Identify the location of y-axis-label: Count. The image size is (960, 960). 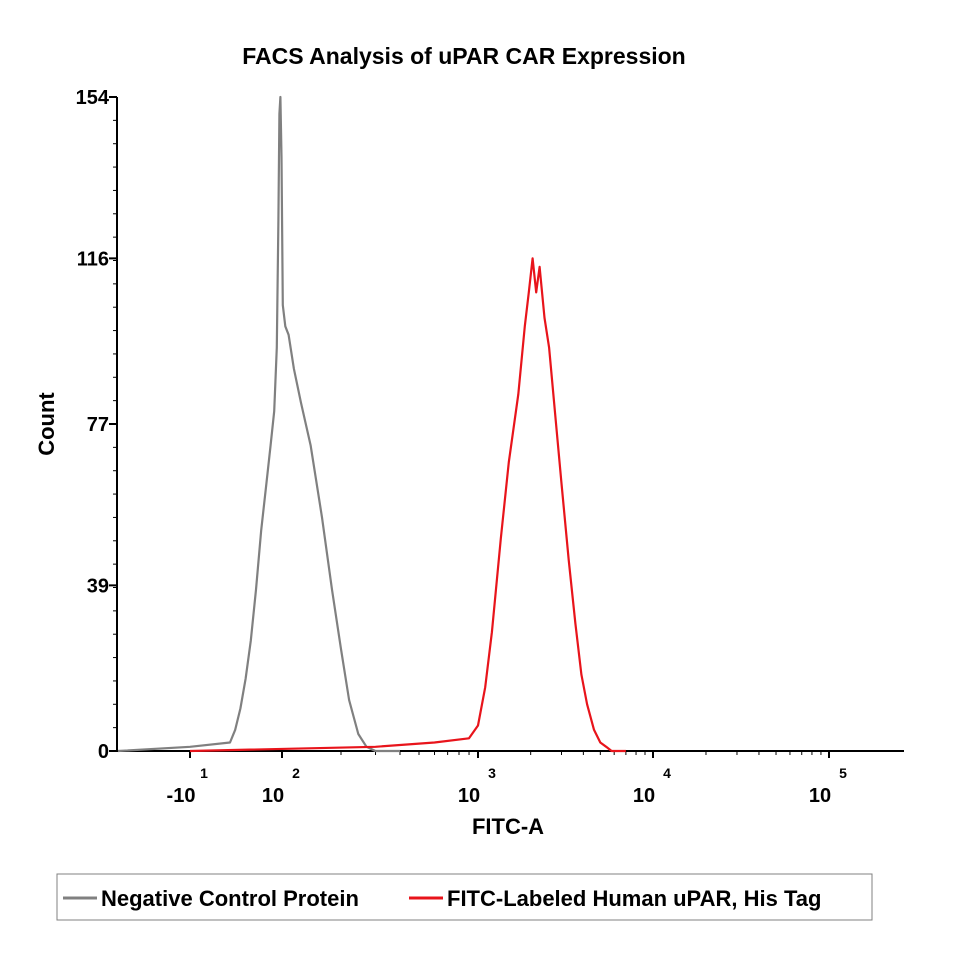
(46, 424).